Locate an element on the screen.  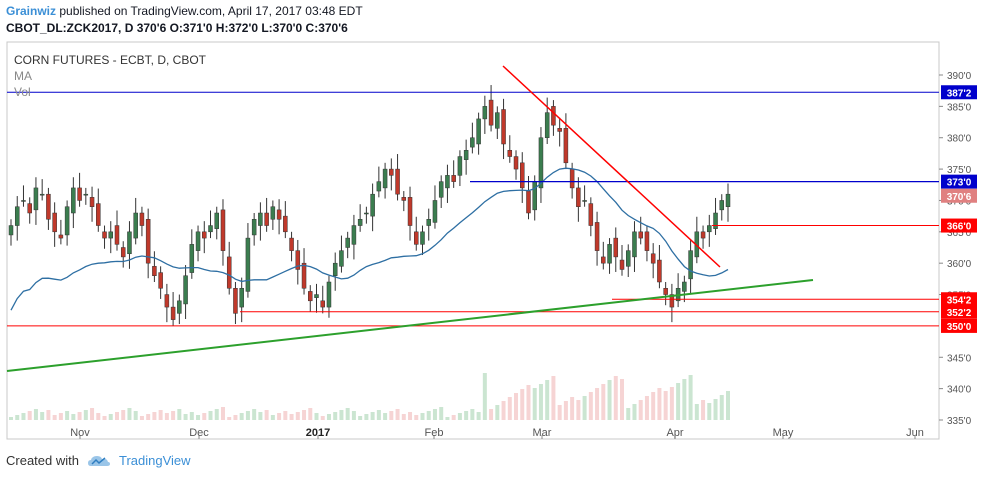
legend-symbol: CORN FUTURES - ECBT, D, CBOT is located at coordinates (110, 60).